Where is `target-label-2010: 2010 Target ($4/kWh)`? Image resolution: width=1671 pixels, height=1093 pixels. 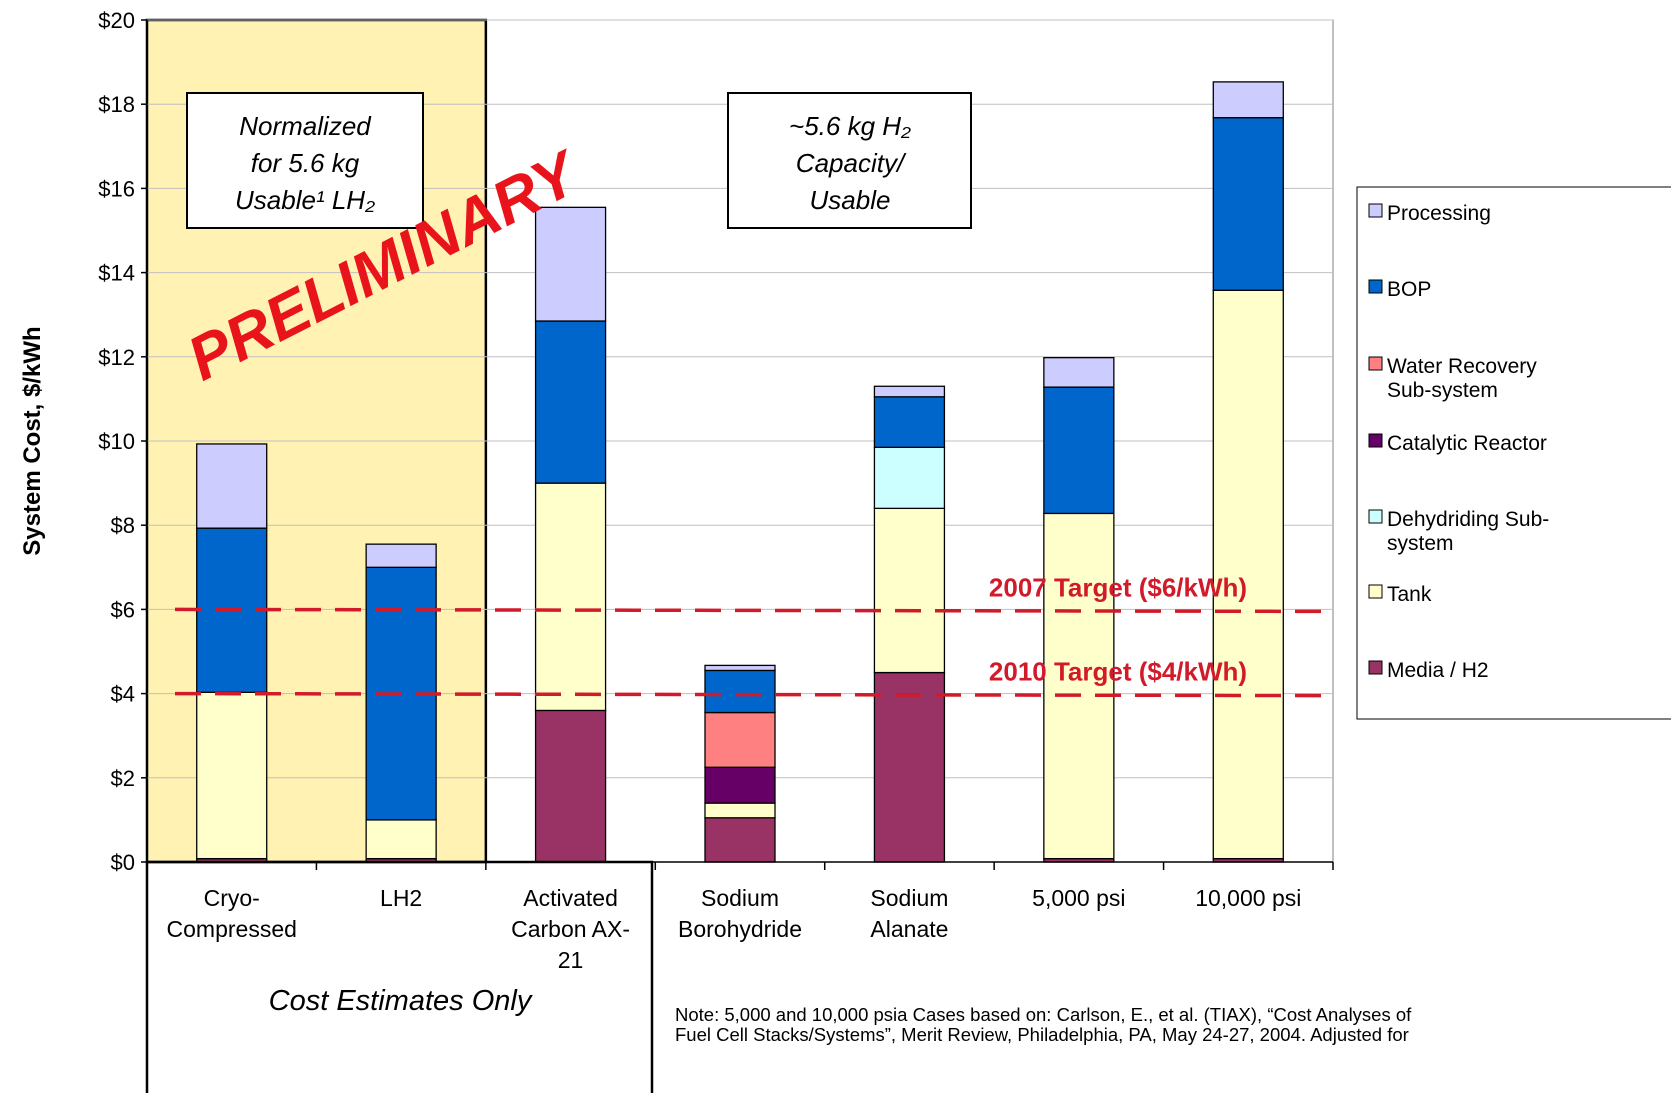
target-label-2010: 2010 Target ($4/kWh) is located at coordinates (1118, 672).